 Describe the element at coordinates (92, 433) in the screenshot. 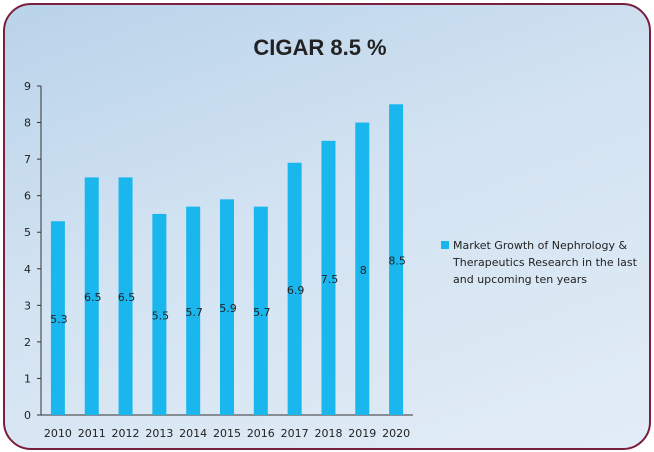

I see `x-tick-label: 2011` at that location.